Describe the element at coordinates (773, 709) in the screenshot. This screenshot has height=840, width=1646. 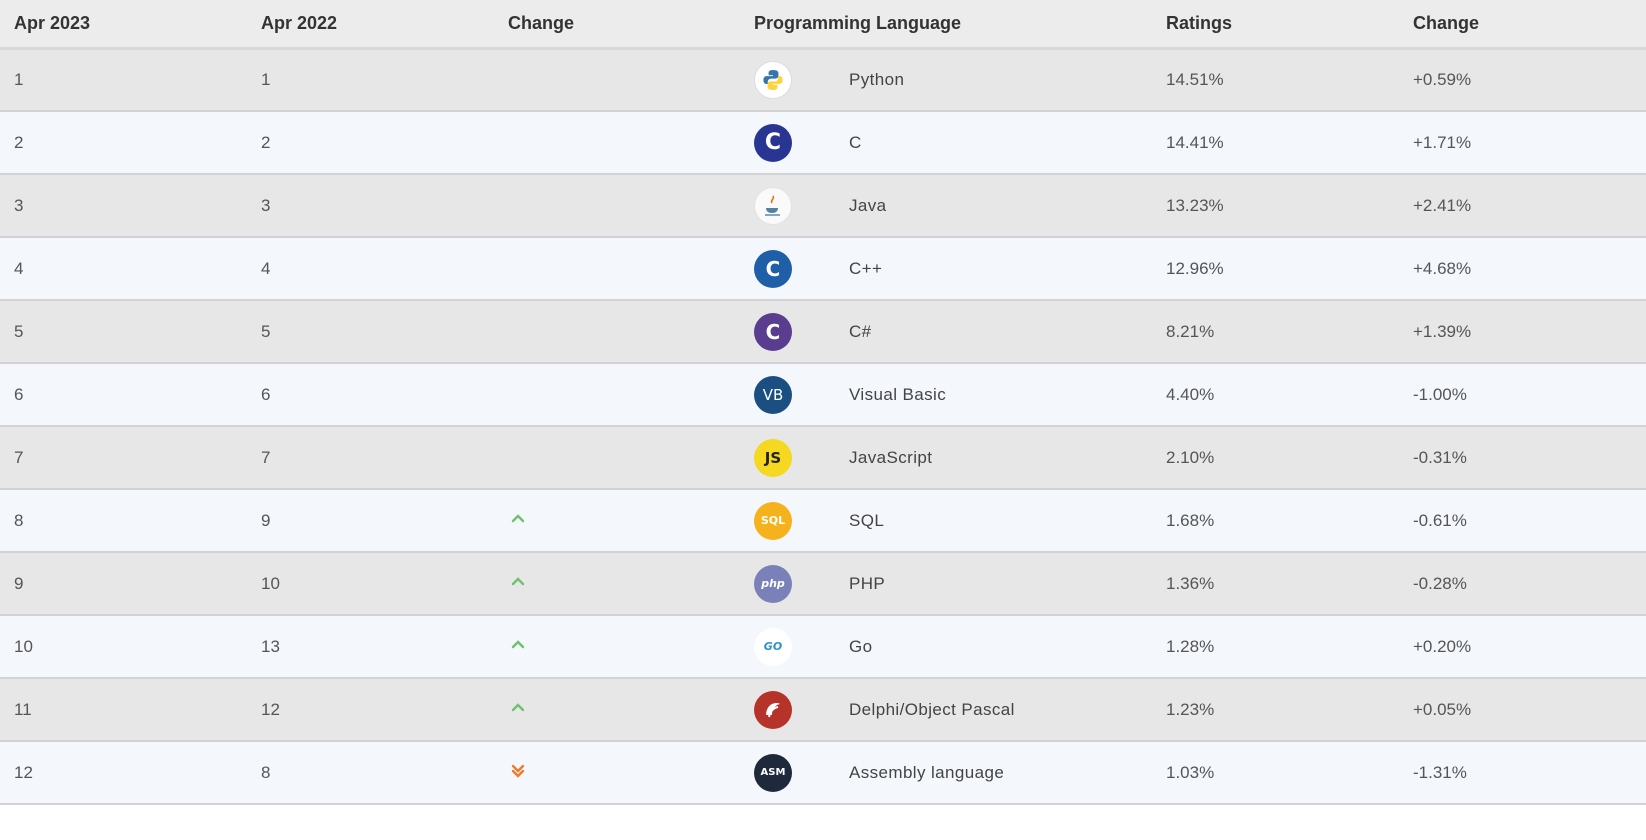
I see `delphi-icon` at that location.